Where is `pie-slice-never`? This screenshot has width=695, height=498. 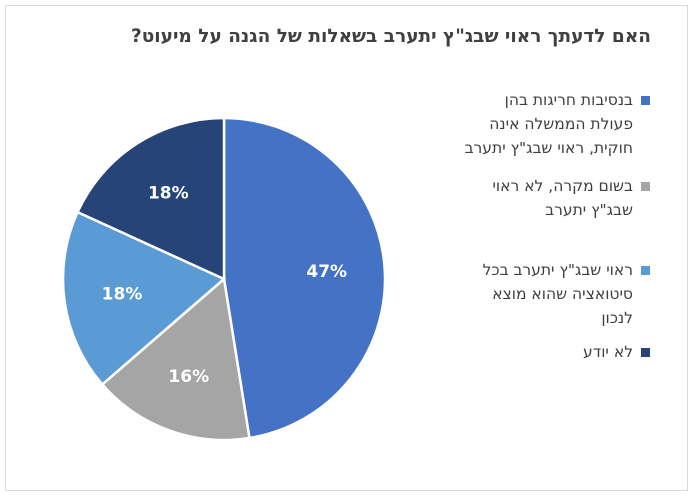 pie-slice-never is located at coordinates (175, 359).